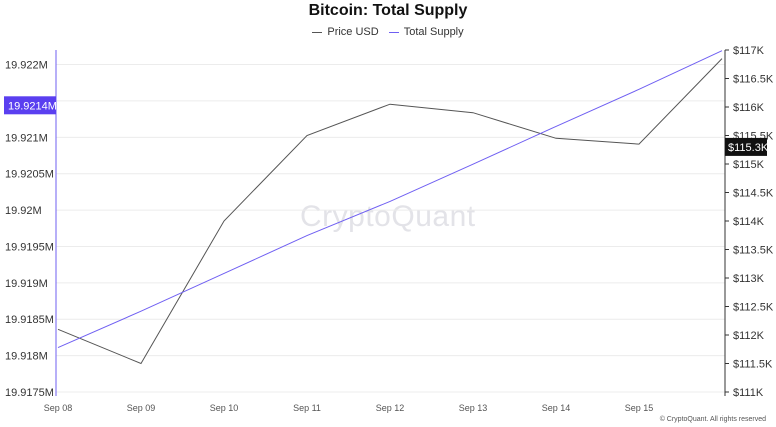  Describe the element at coordinates (749, 222) in the screenshot. I see `right-axis-tick-label: $114K` at that location.